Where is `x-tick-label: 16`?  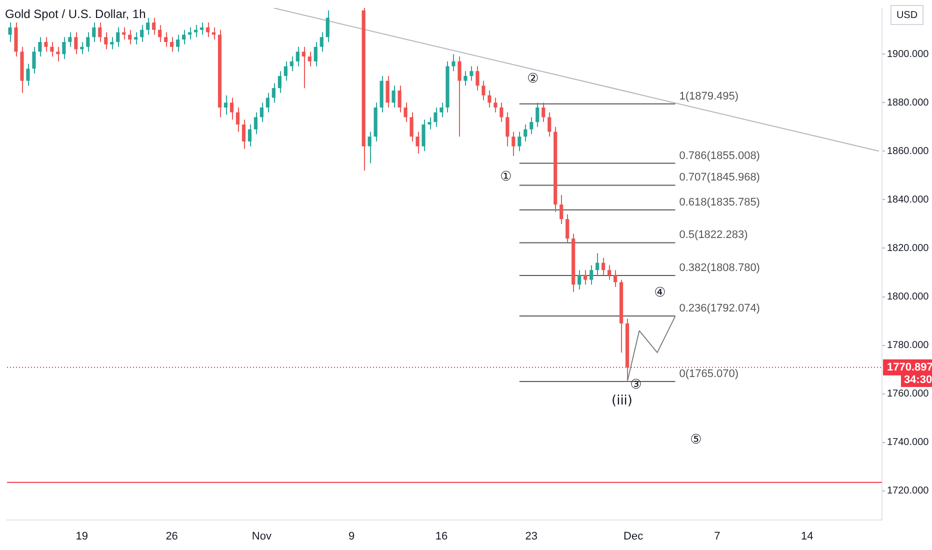
x-tick-label: 16 is located at coordinates (441, 536).